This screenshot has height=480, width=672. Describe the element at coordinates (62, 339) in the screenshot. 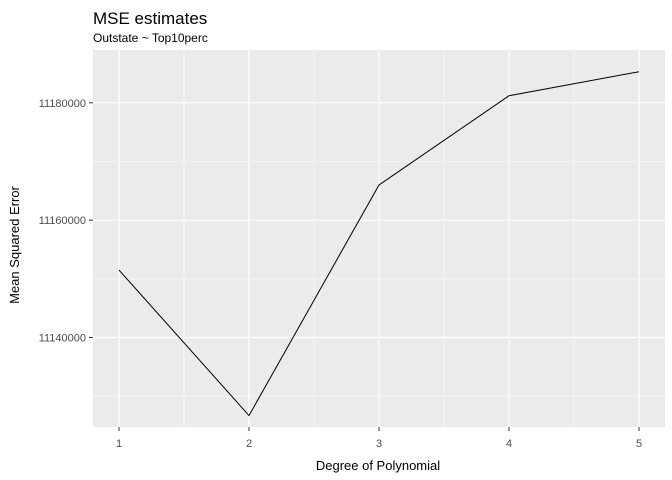

I see `y-tick-label: 11140000` at that location.